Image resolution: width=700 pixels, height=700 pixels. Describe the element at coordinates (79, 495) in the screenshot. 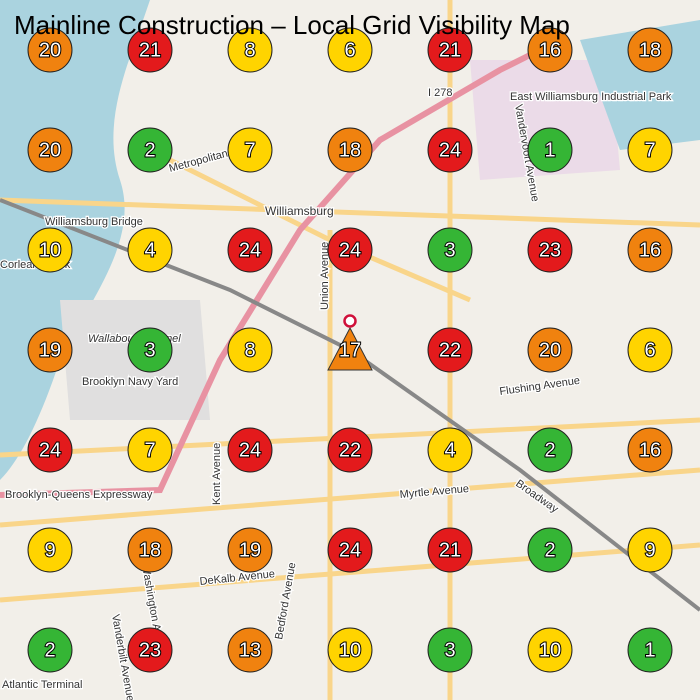

I see `street-label: Brooklyn-Queens Expressway` at that location.